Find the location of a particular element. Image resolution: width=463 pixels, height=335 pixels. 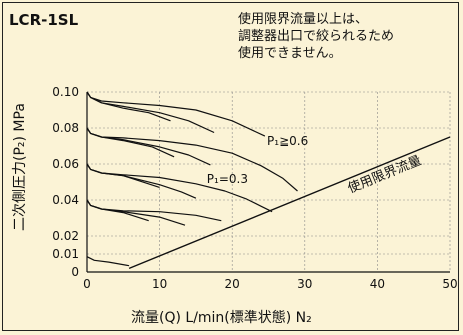

annotation-1: P₁≧0.6 is located at coordinates (287, 141).